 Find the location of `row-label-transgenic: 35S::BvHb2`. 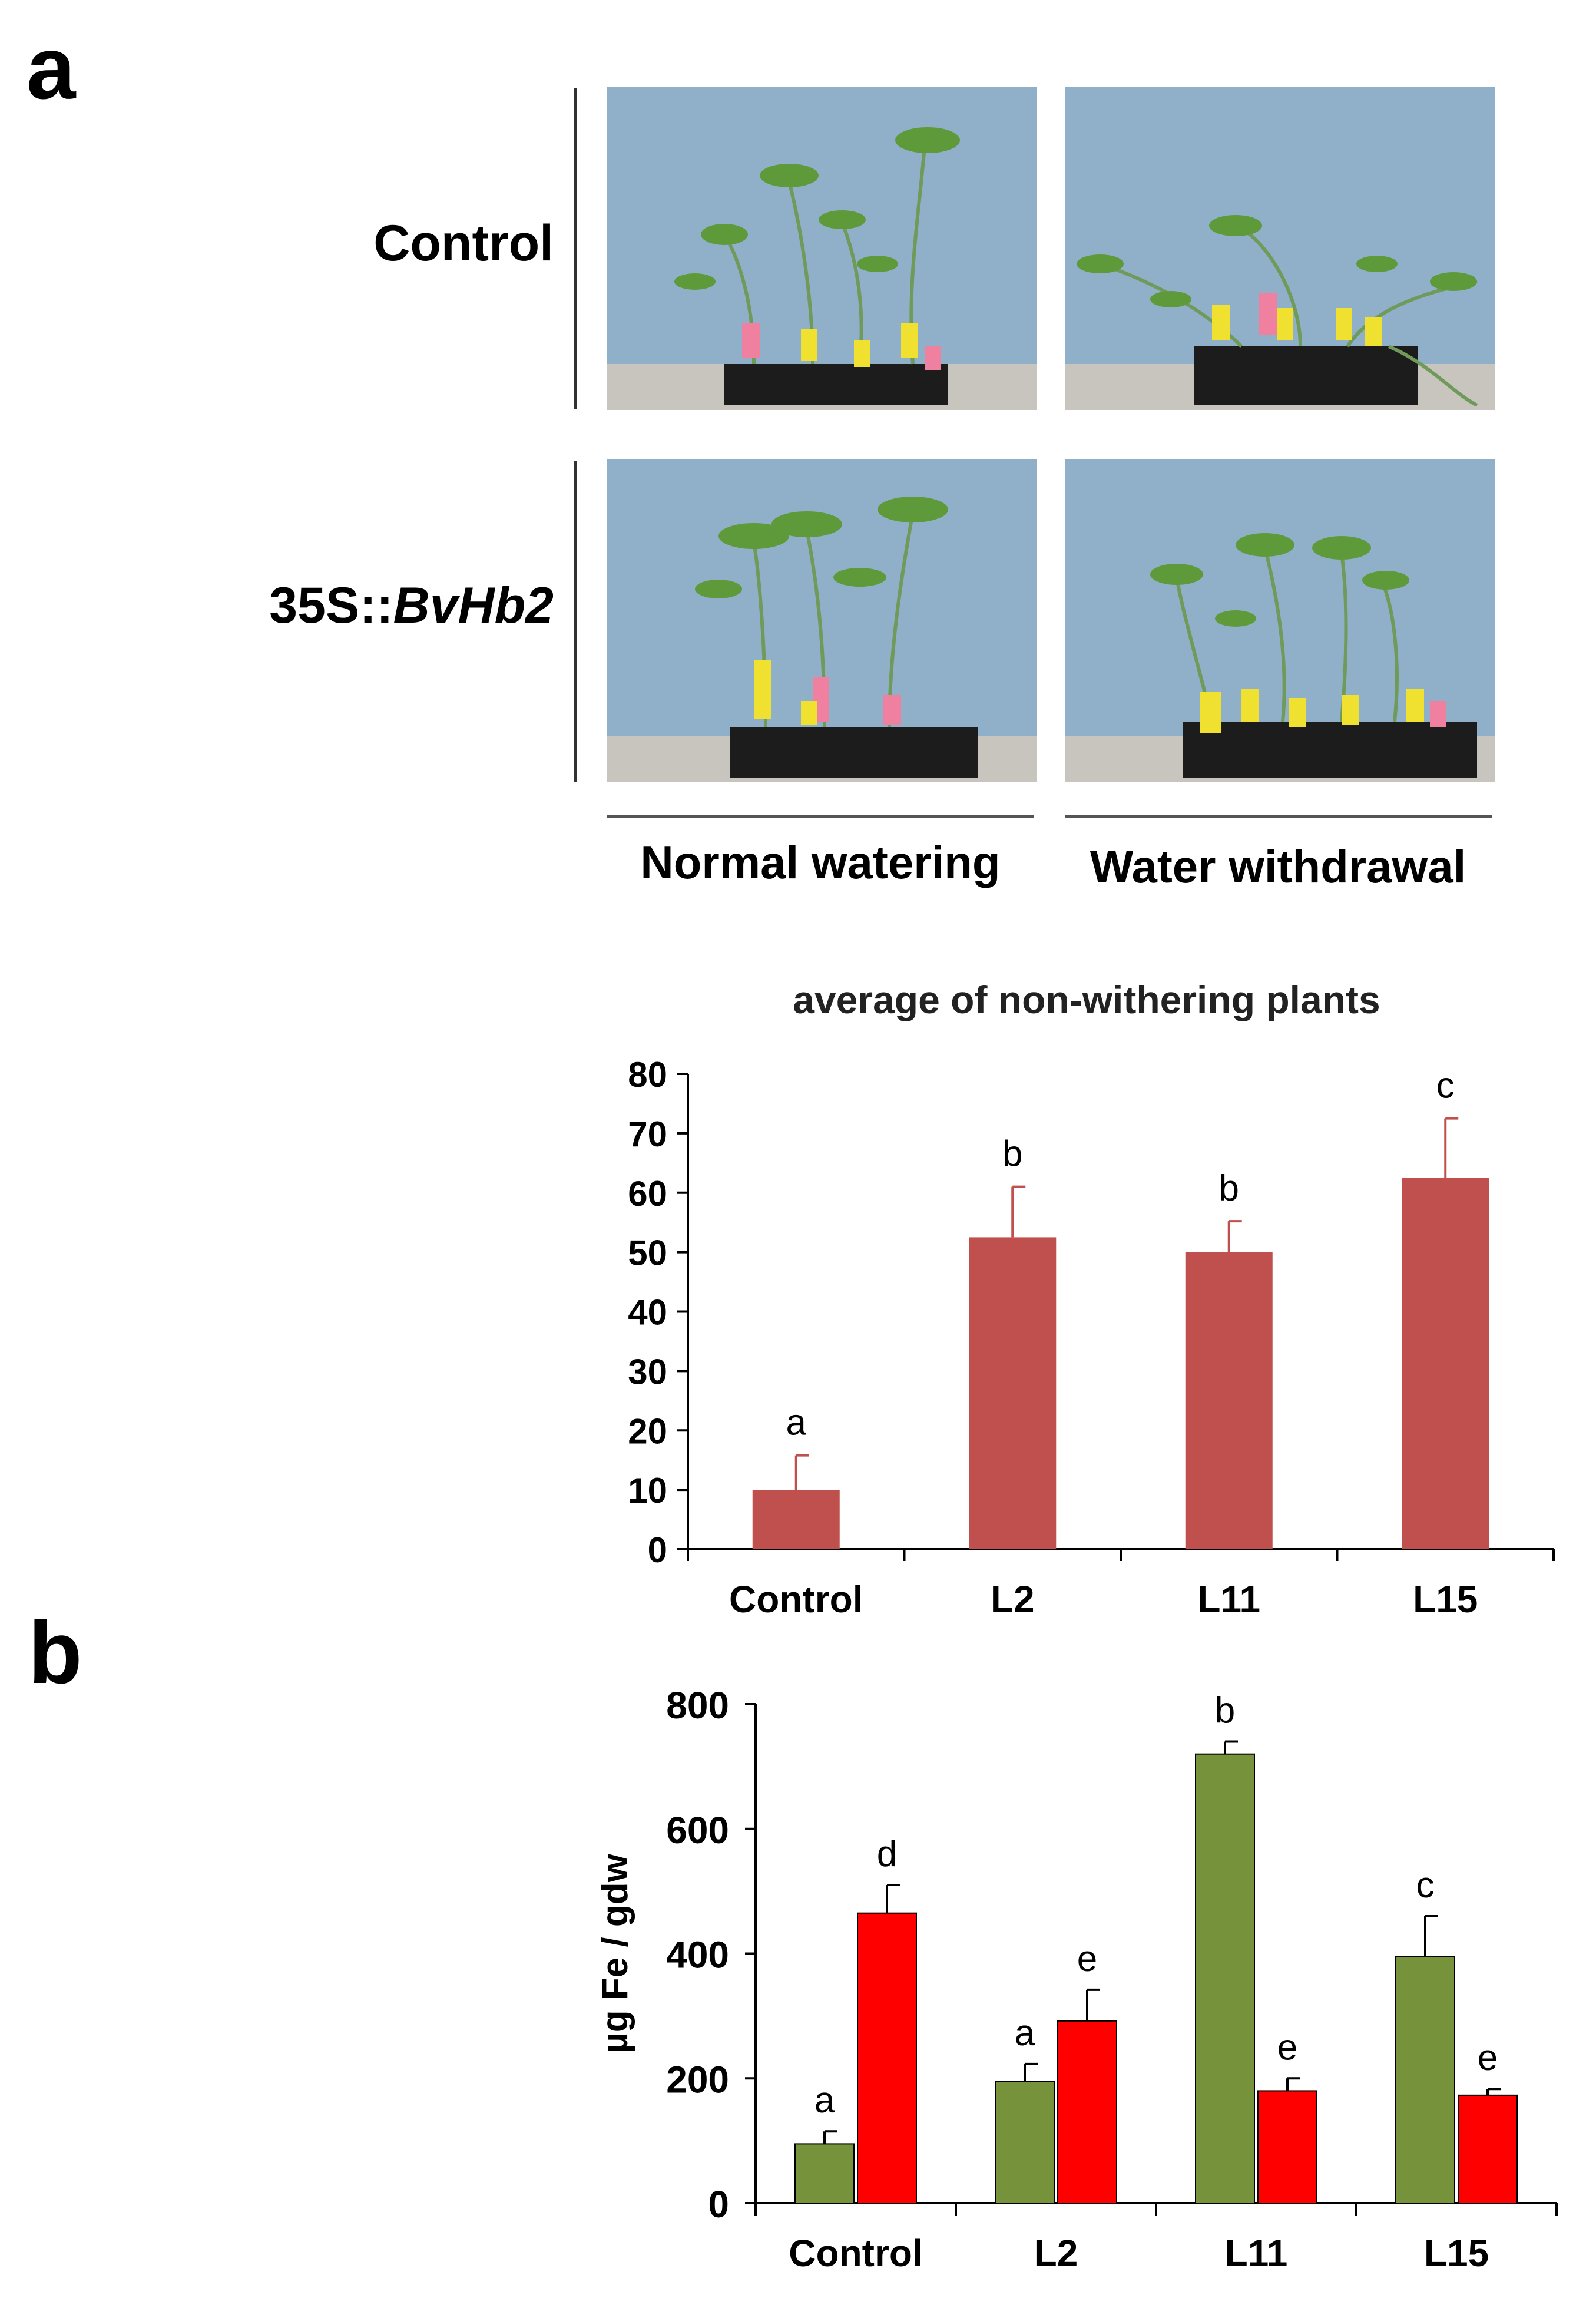

row-label-transgenic: 35S::BvHb2 is located at coordinates (347, 605).